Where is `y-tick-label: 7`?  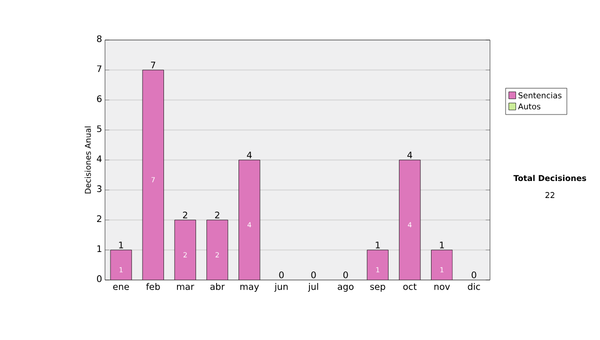
y-tick-label: 7 is located at coordinates (99, 68).